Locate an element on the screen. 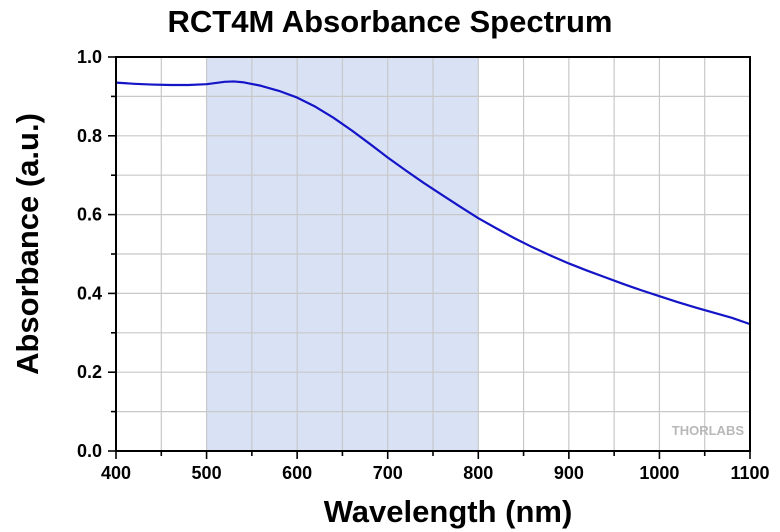 This screenshot has height=532, width=780. x-tick-label: 600 is located at coordinates (297, 473).